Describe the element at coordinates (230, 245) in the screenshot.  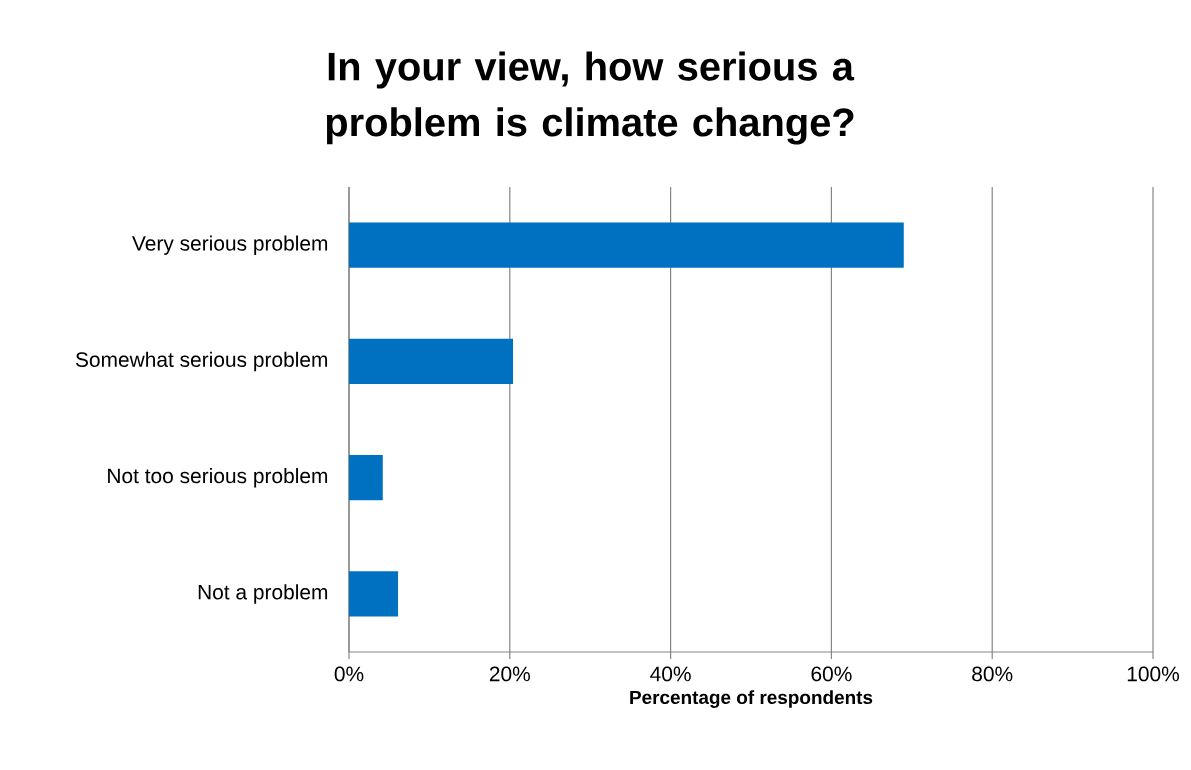
I see `y-tick-label: Very serious problem` at that location.